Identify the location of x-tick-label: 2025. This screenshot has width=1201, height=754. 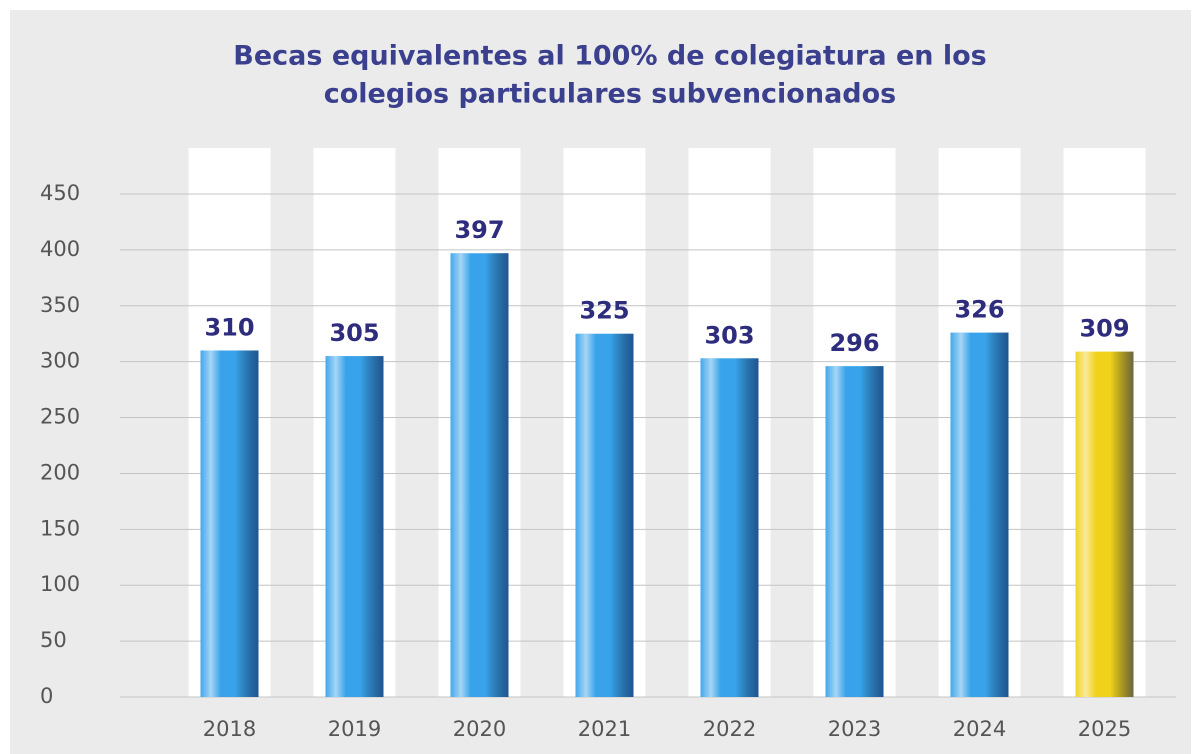
(1104, 729).